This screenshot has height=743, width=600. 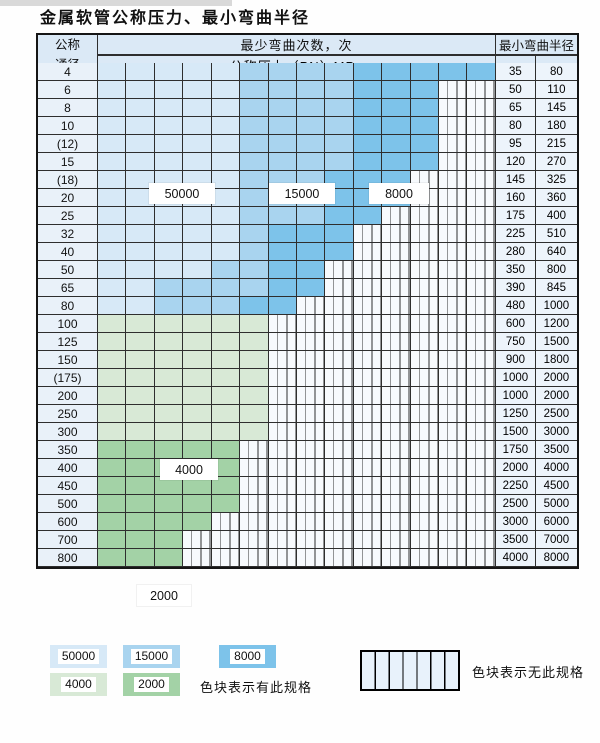 What do you see at coordinates (151, 684) in the screenshot?
I see `legend-swatch-label: 2000` at bounding box center [151, 684].